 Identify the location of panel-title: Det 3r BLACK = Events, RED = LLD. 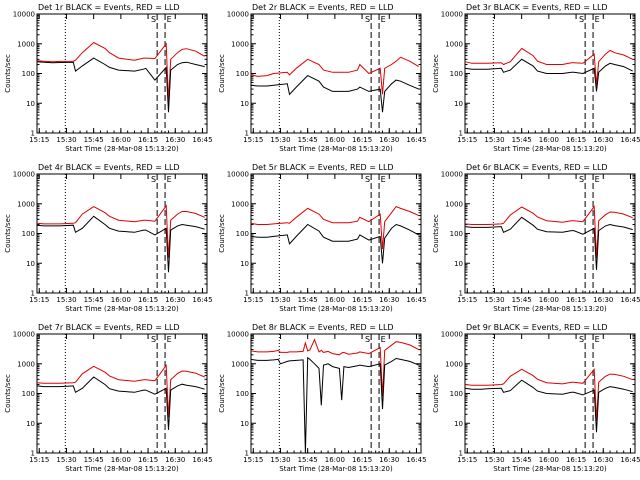
(537, 7).